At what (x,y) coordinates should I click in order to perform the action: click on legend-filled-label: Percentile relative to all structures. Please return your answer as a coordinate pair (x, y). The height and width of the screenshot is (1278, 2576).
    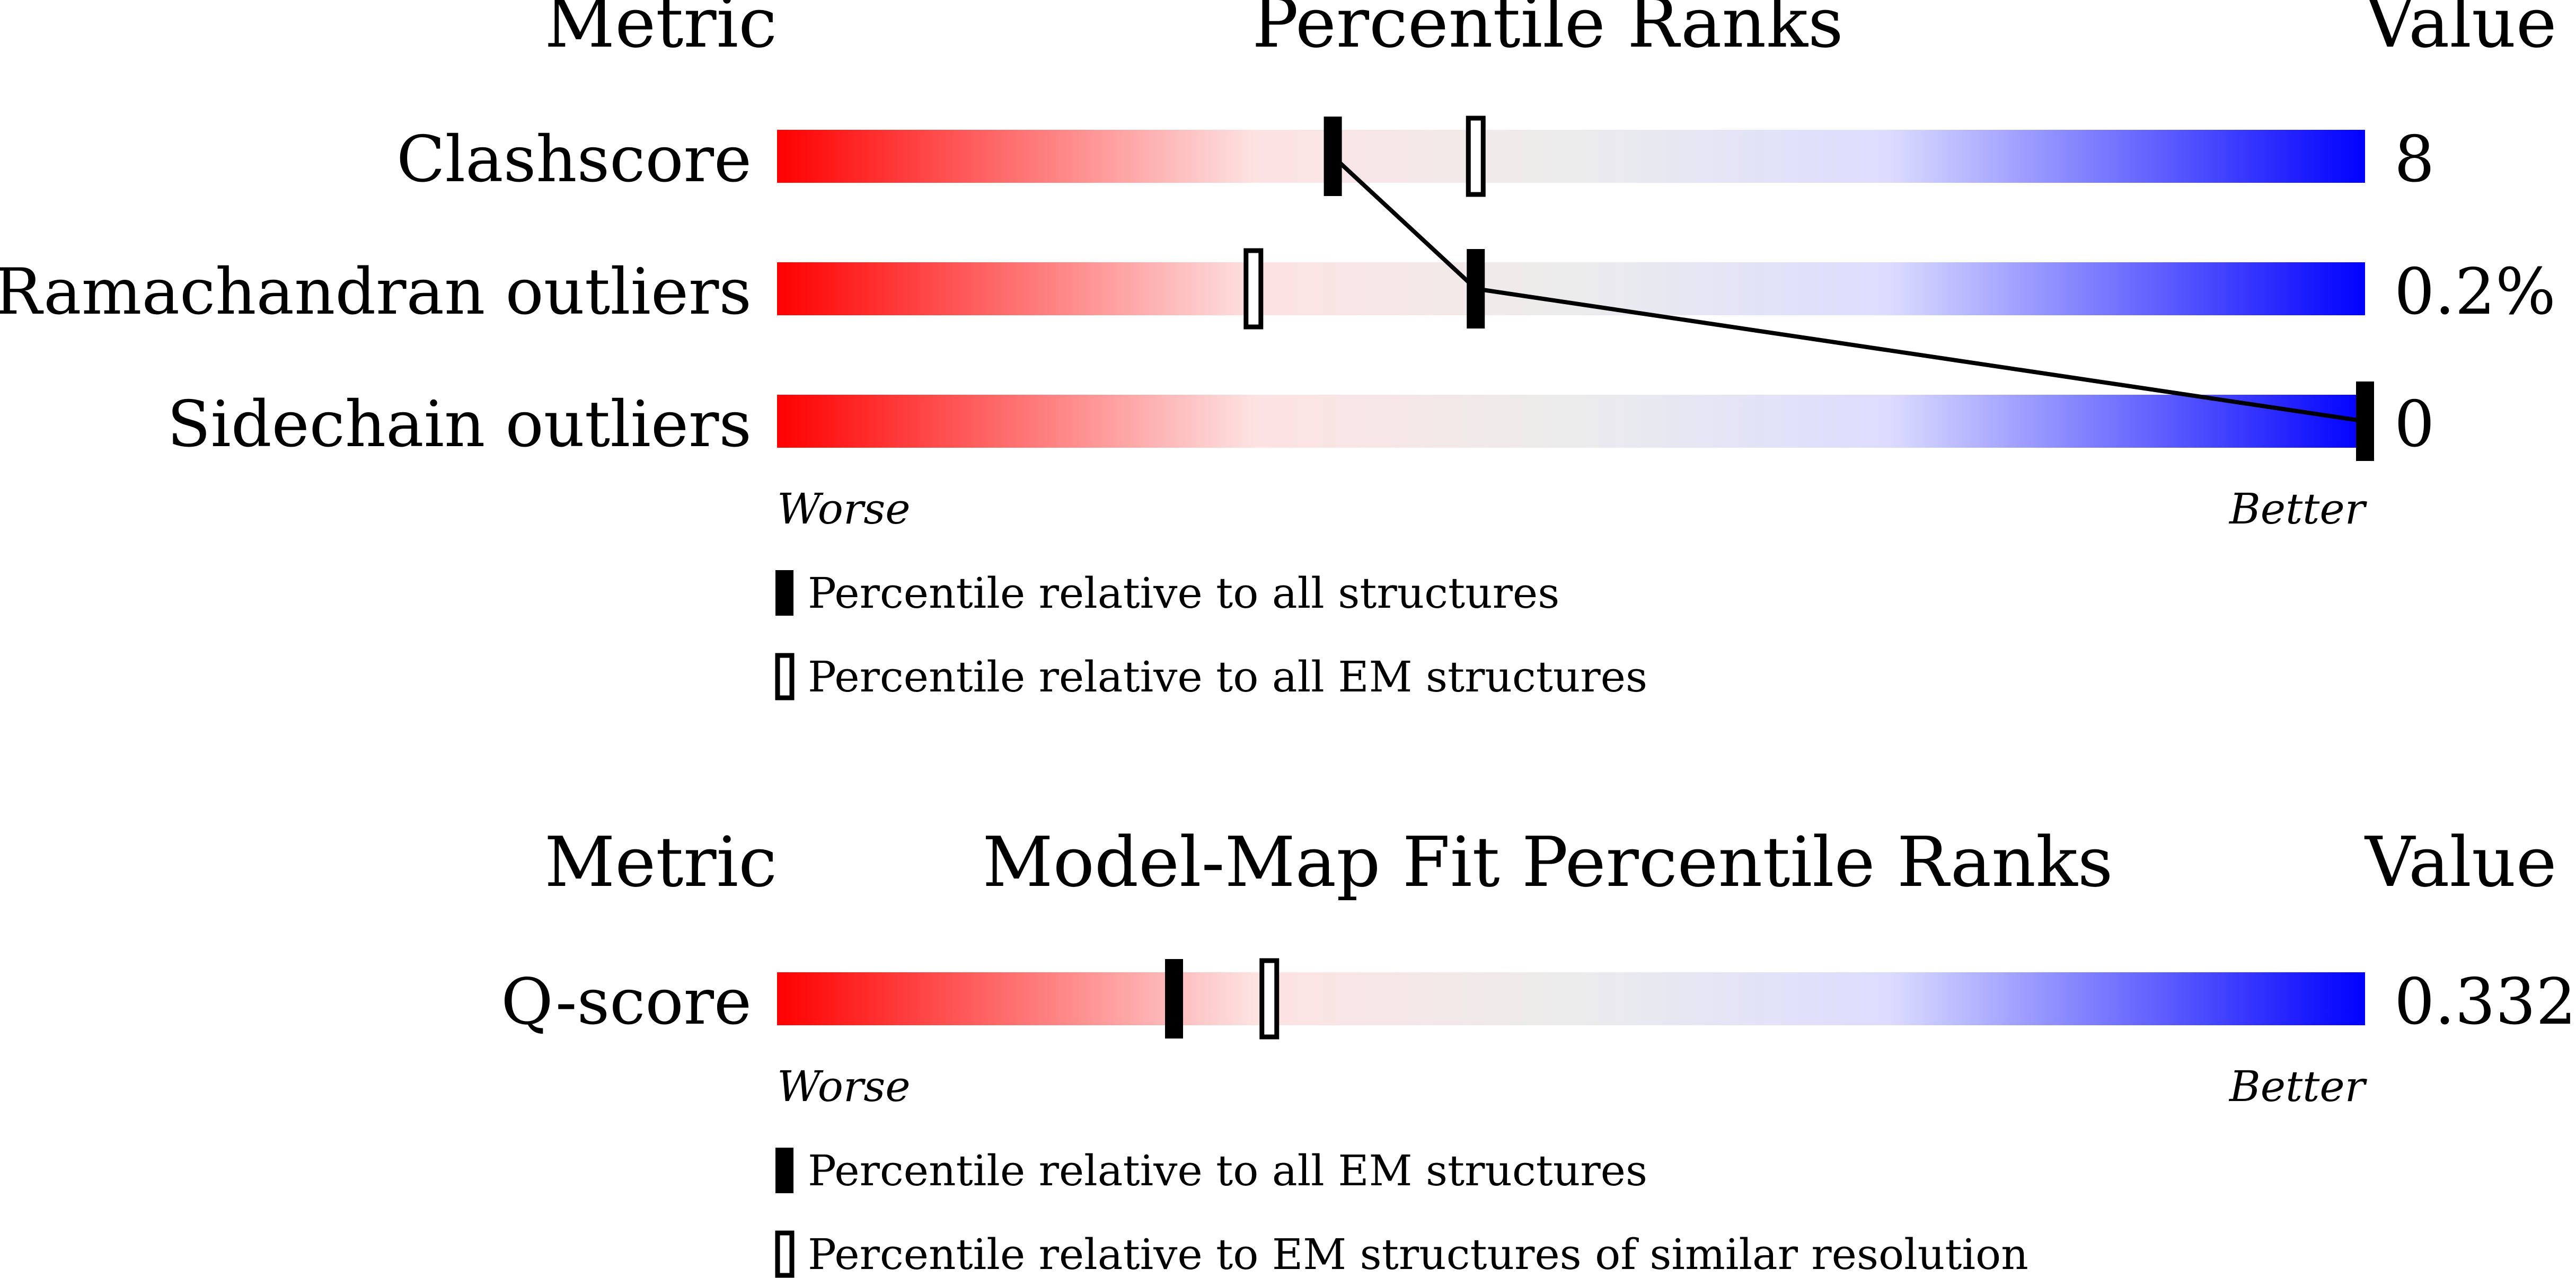
    Looking at the image, I should click on (1183, 593).